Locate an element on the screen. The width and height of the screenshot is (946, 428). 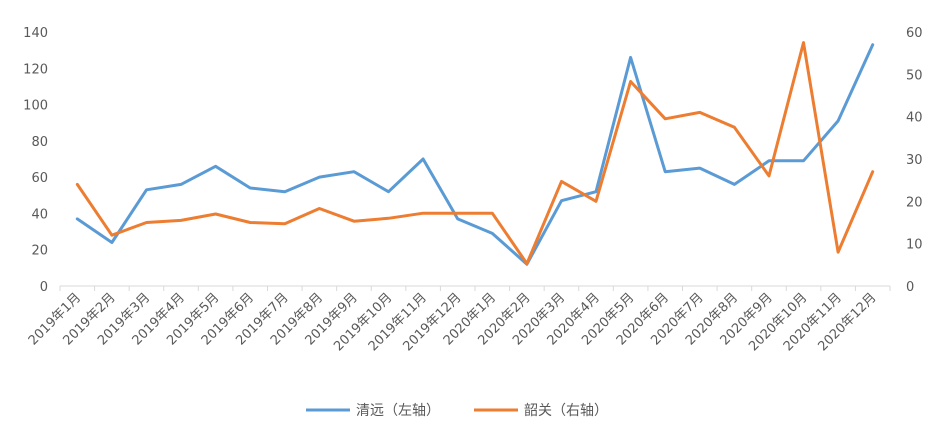
right-tick-label: 40 is located at coordinates (914, 118).